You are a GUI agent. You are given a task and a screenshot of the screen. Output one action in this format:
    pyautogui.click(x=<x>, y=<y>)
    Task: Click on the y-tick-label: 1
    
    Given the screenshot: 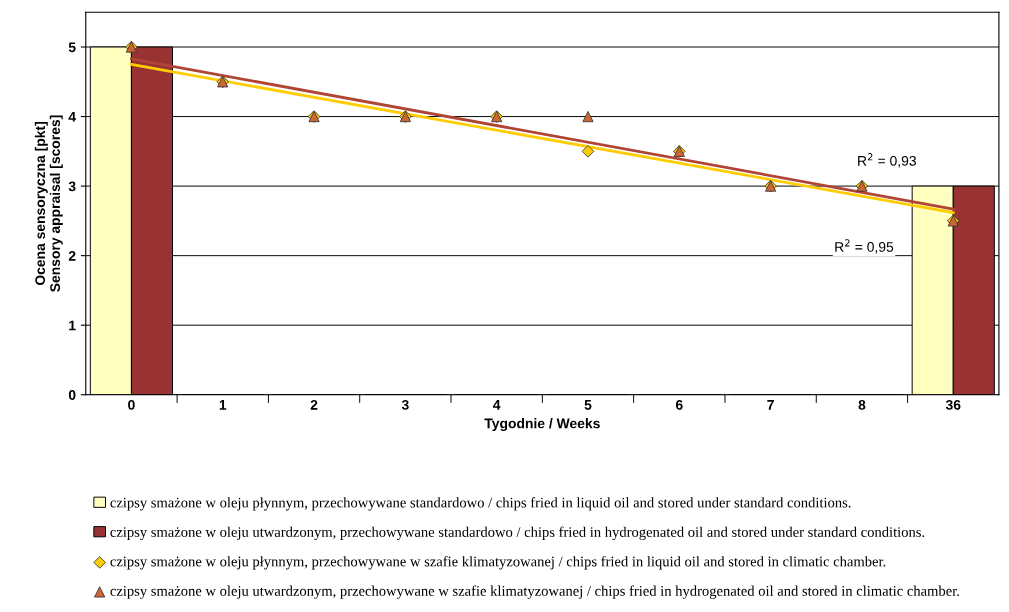 What is the action you would take?
    pyautogui.click(x=72, y=325)
    